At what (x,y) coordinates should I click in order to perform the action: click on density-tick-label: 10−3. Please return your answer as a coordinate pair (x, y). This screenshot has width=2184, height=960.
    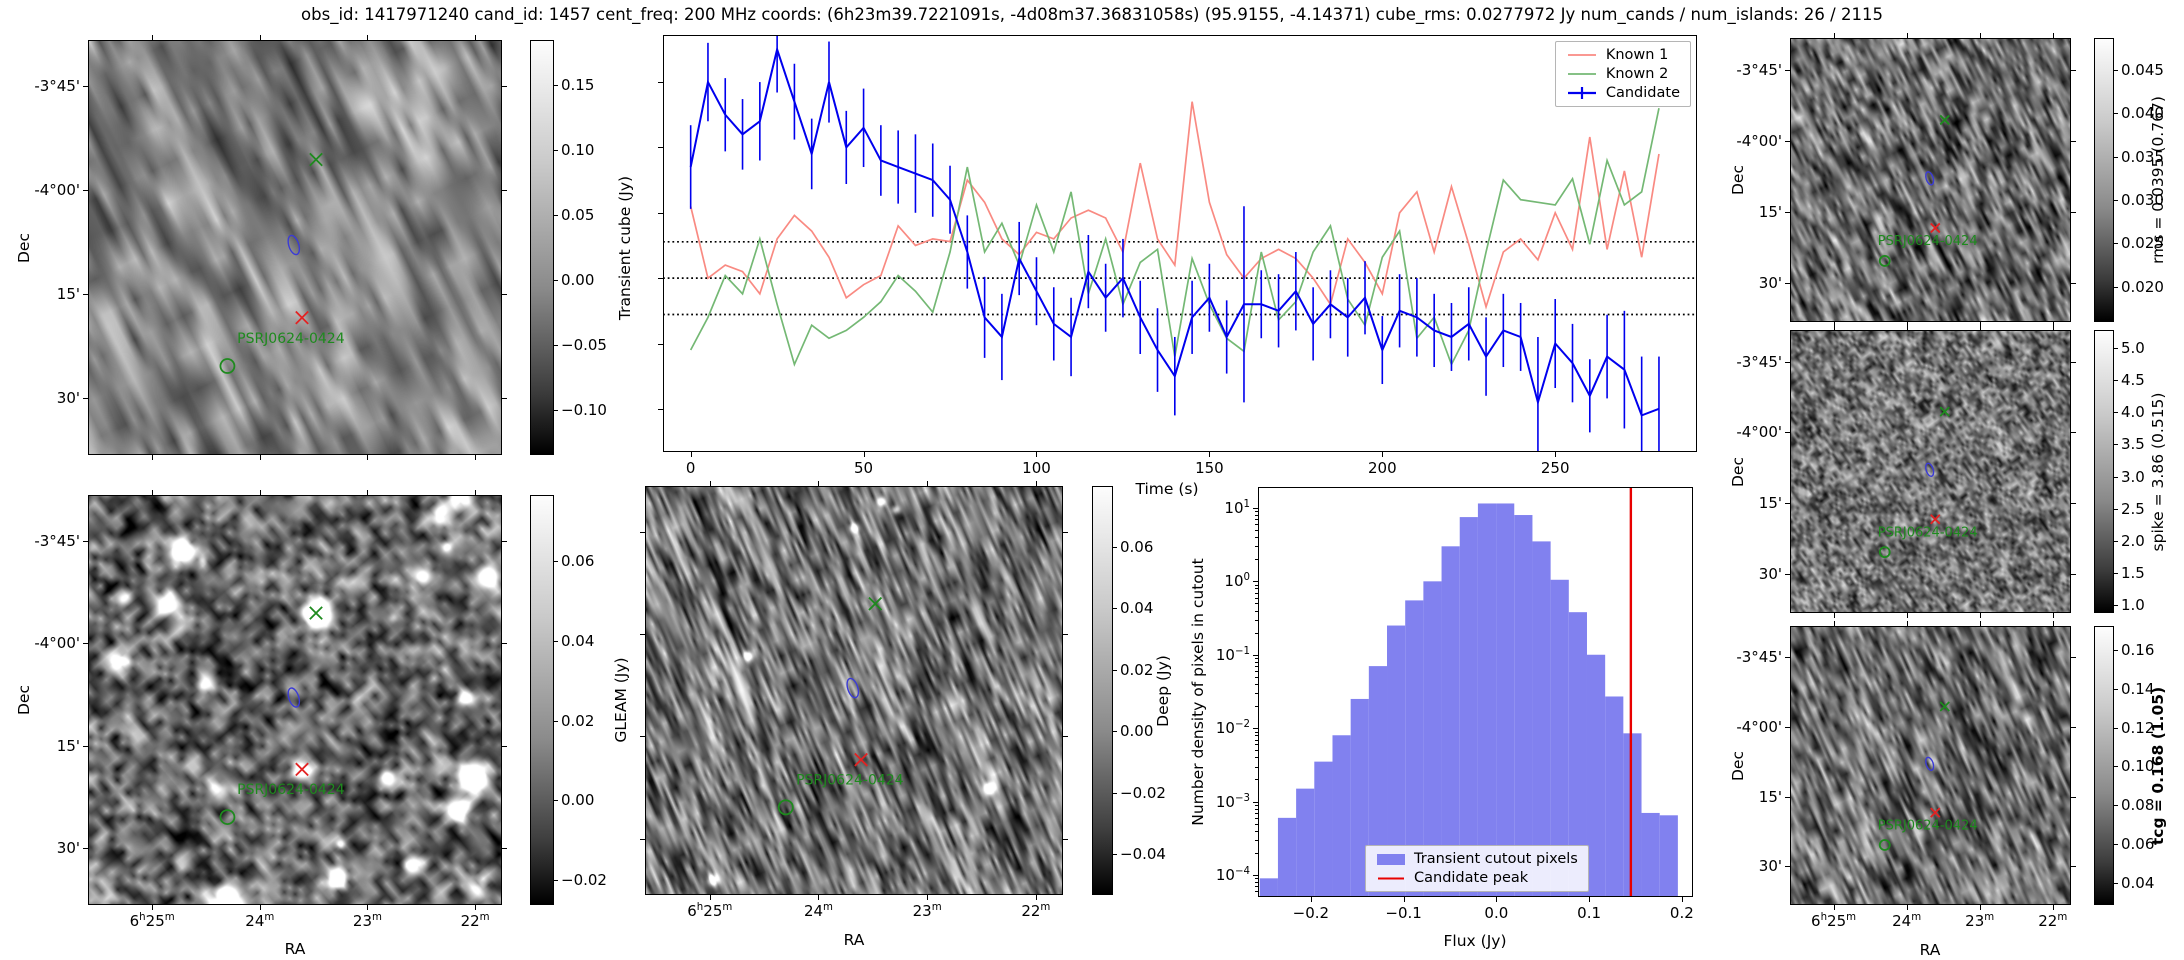
    Looking at the image, I should click on (1232, 801).